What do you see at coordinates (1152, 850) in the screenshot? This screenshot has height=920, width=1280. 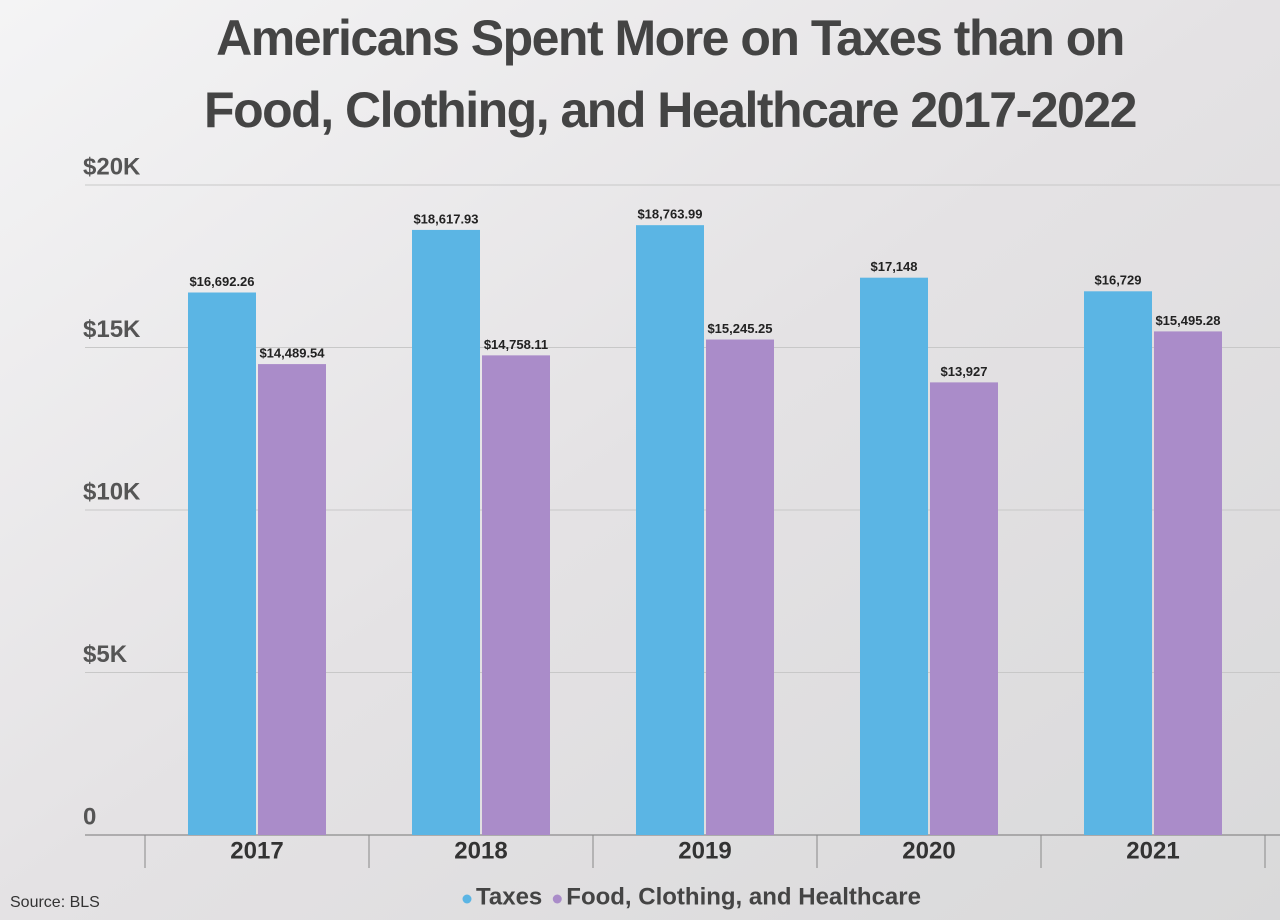 I see `x-tick-label: 2021` at bounding box center [1152, 850].